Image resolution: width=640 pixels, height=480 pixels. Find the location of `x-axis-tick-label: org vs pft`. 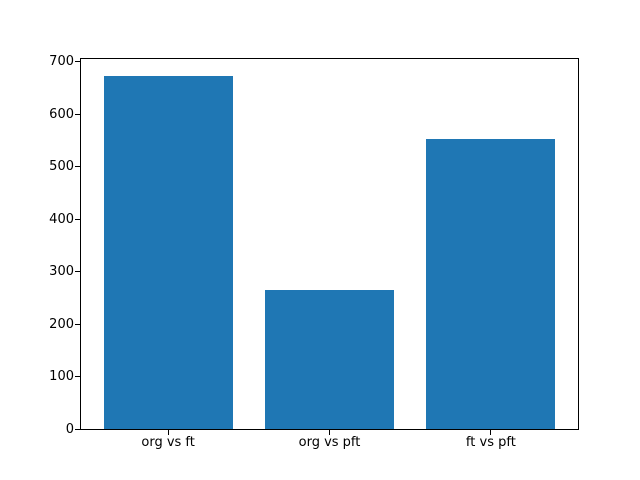

x-axis-tick-label: org vs pft is located at coordinates (329, 442).